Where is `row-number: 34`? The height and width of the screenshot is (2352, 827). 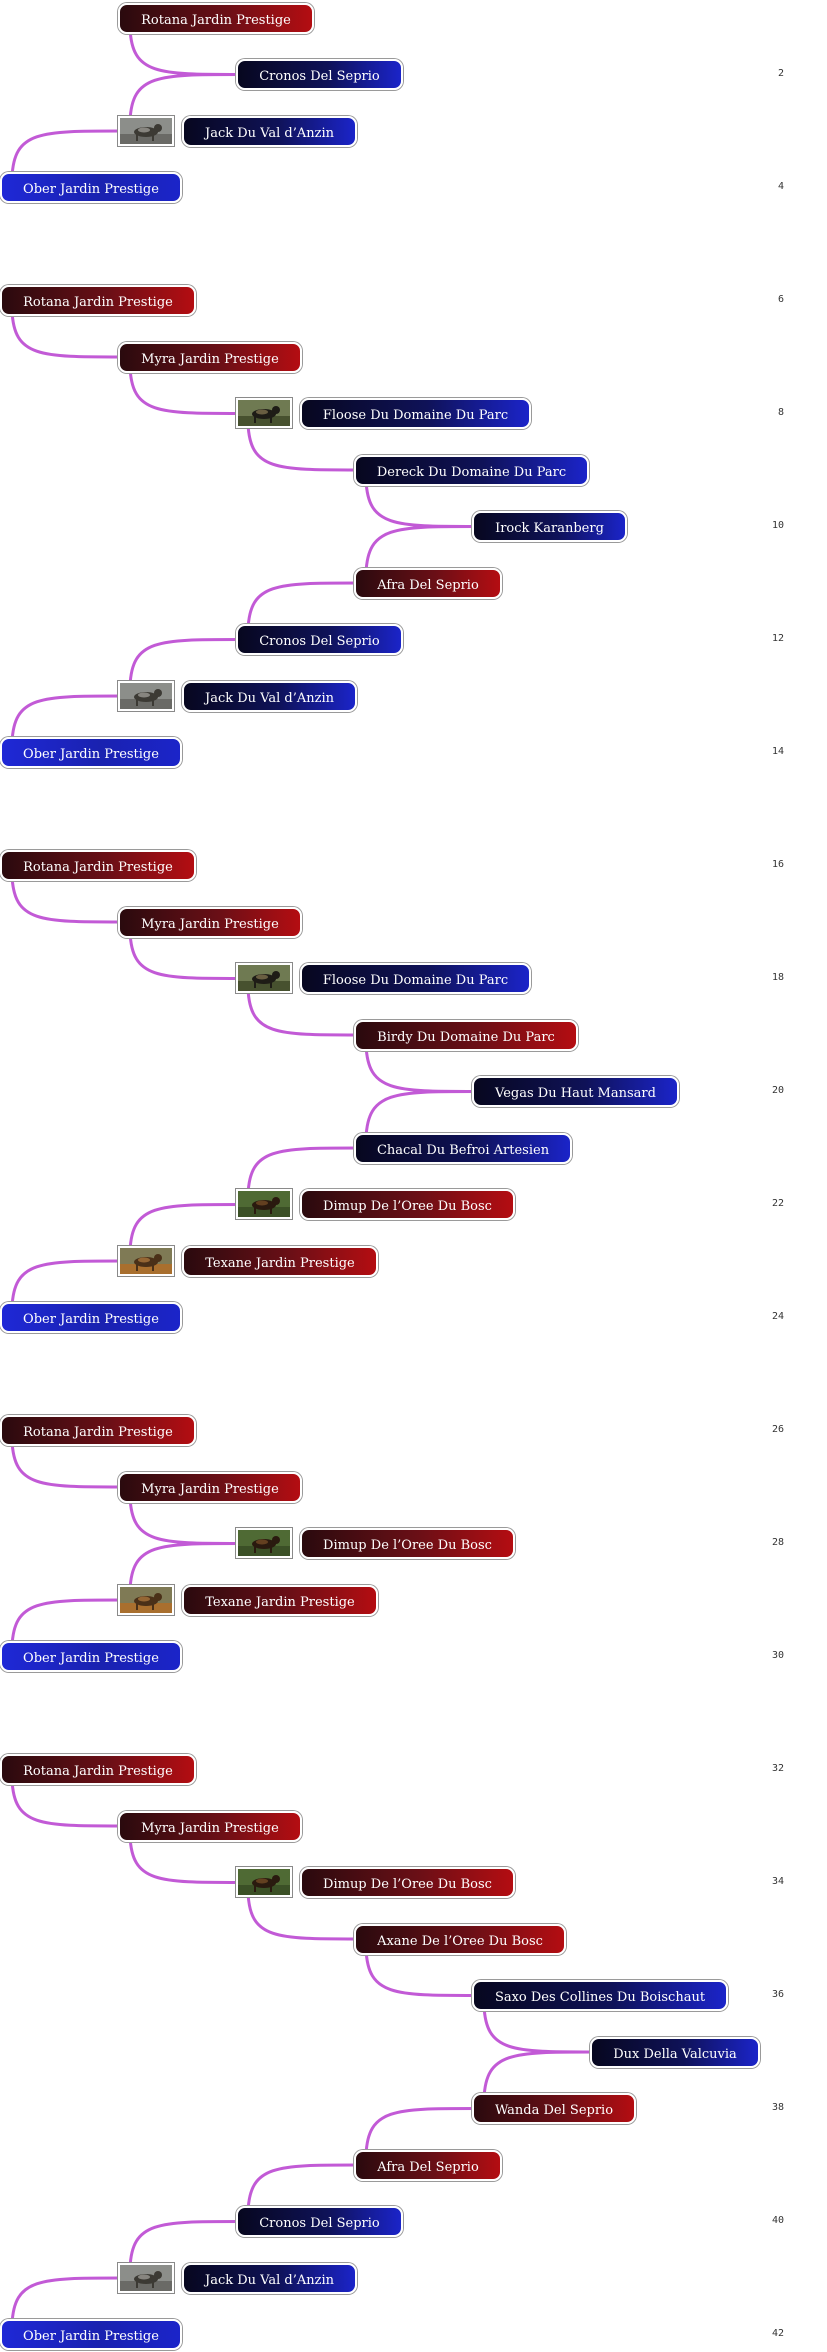 row-number: 34 is located at coordinates (777, 1881).